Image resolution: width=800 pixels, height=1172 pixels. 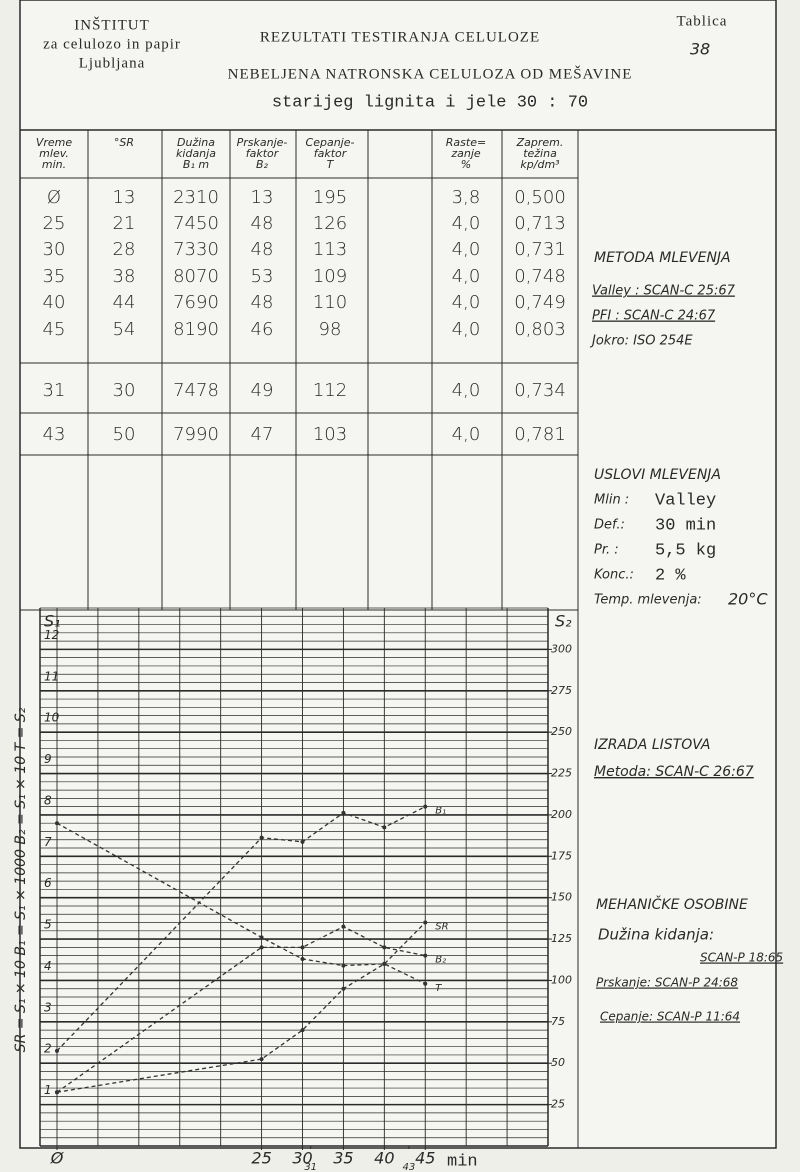 I want to click on table-cell: 45, so click(x=54, y=329).